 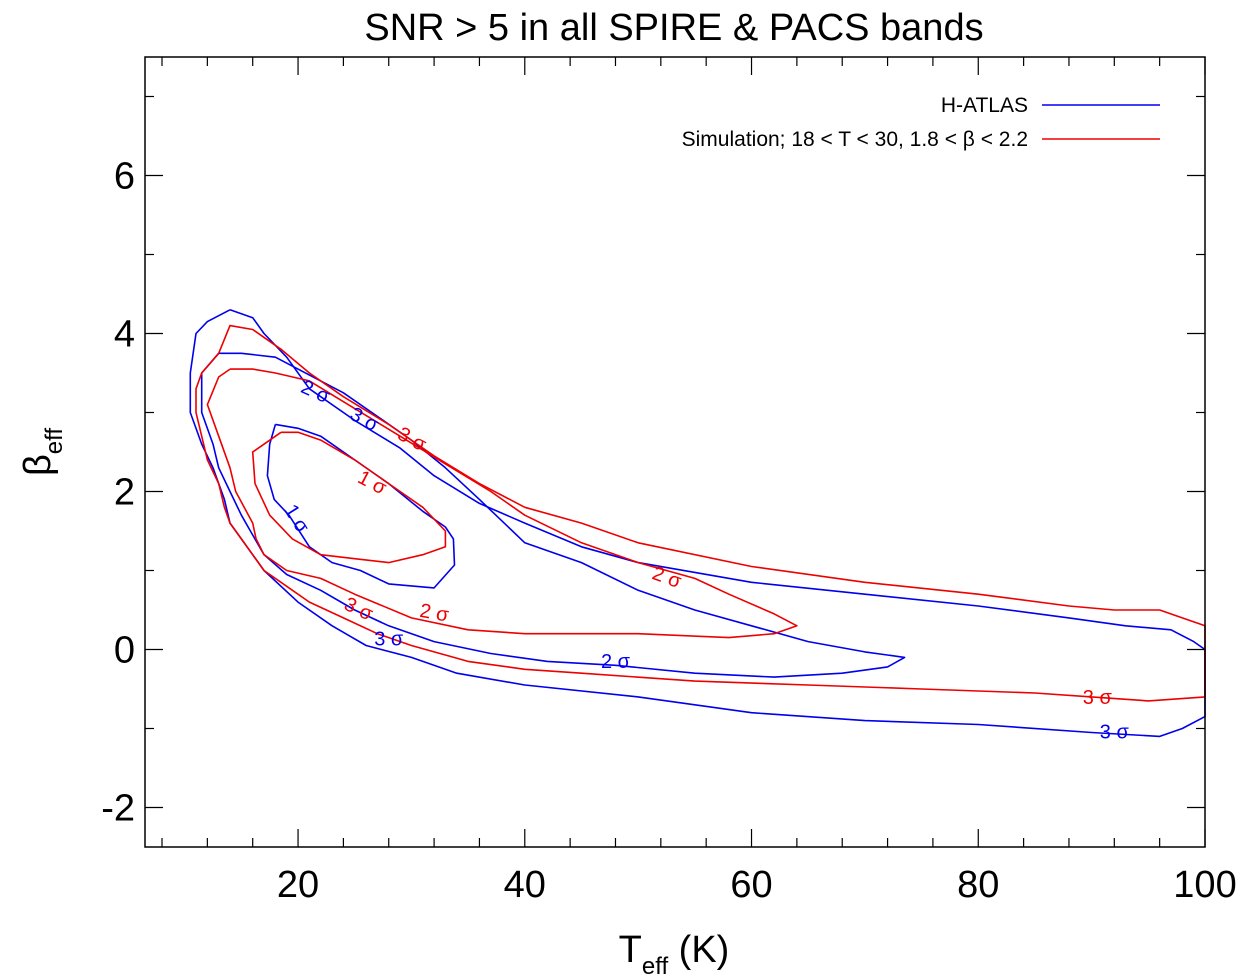 What do you see at coordinates (502, 503) in the screenshot?
I see `contour-simulation-2sigma` at bounding box center [502, 503].